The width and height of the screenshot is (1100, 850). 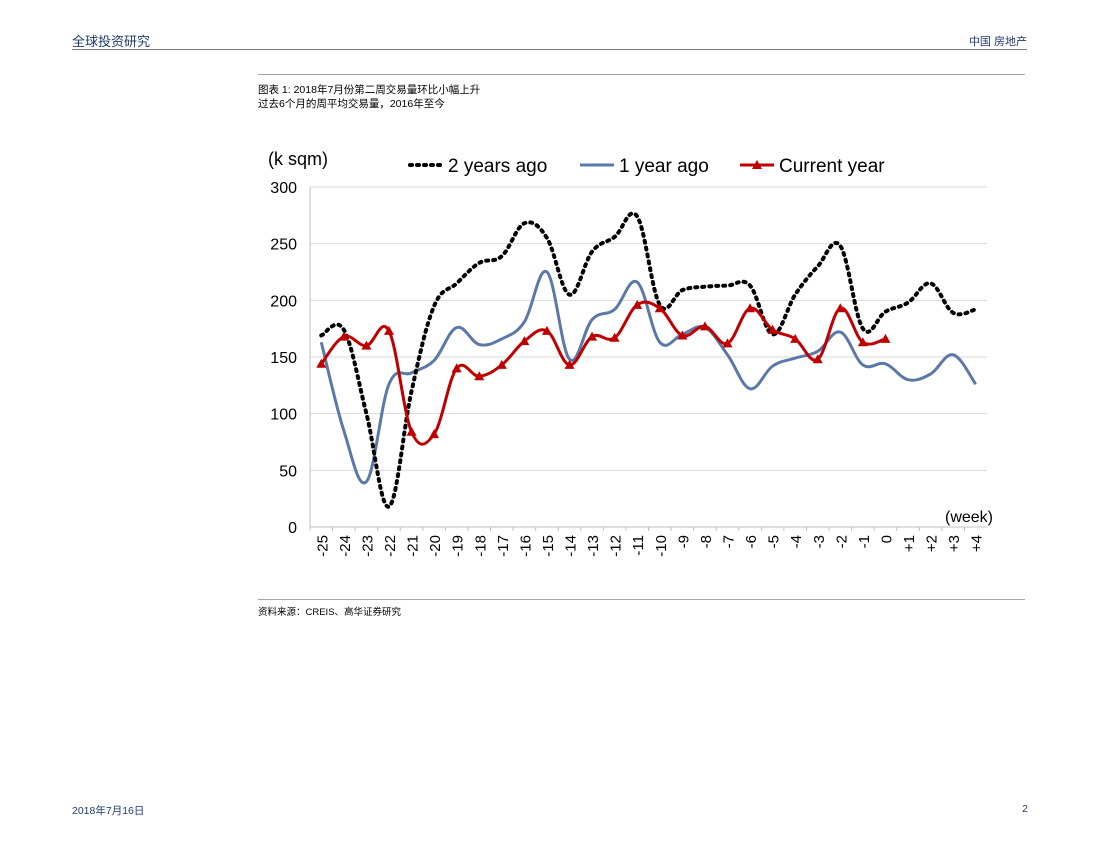 What do you see at coordinates (525, 546) in the screenshot?
I see `x-tick-label: -16` at bounding box center [525, 546].